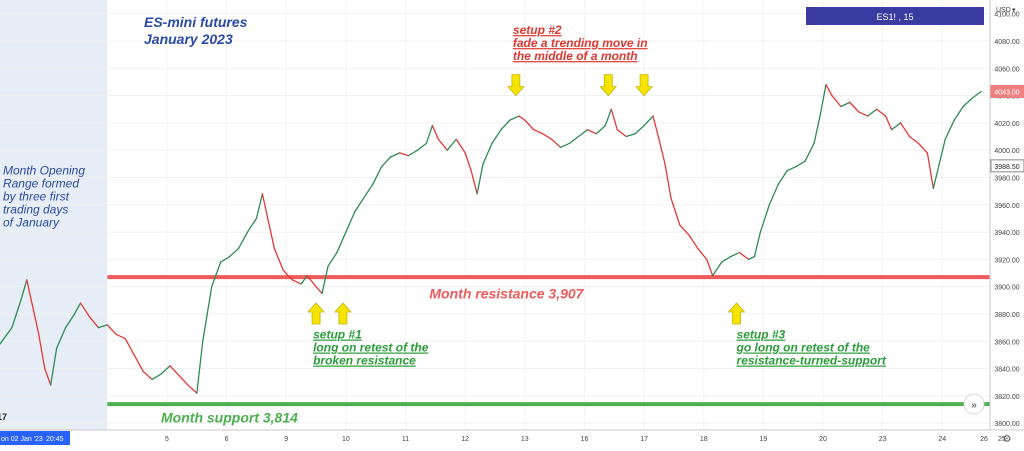  What do you see at coordinates (1006, 233) in the screenshot?
I see `y-tick-label: 3940.00` at bounding box center [1006, 233].